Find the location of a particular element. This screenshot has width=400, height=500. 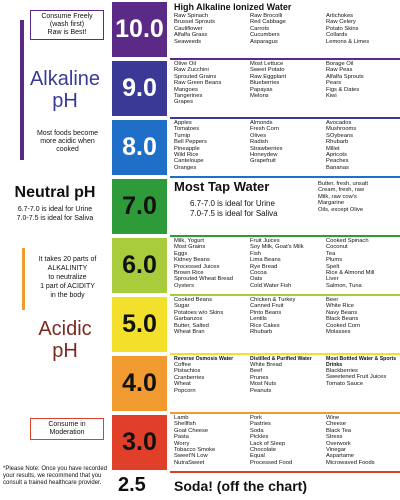

ph-box: 4.0 is located at coordinates (139, 383).